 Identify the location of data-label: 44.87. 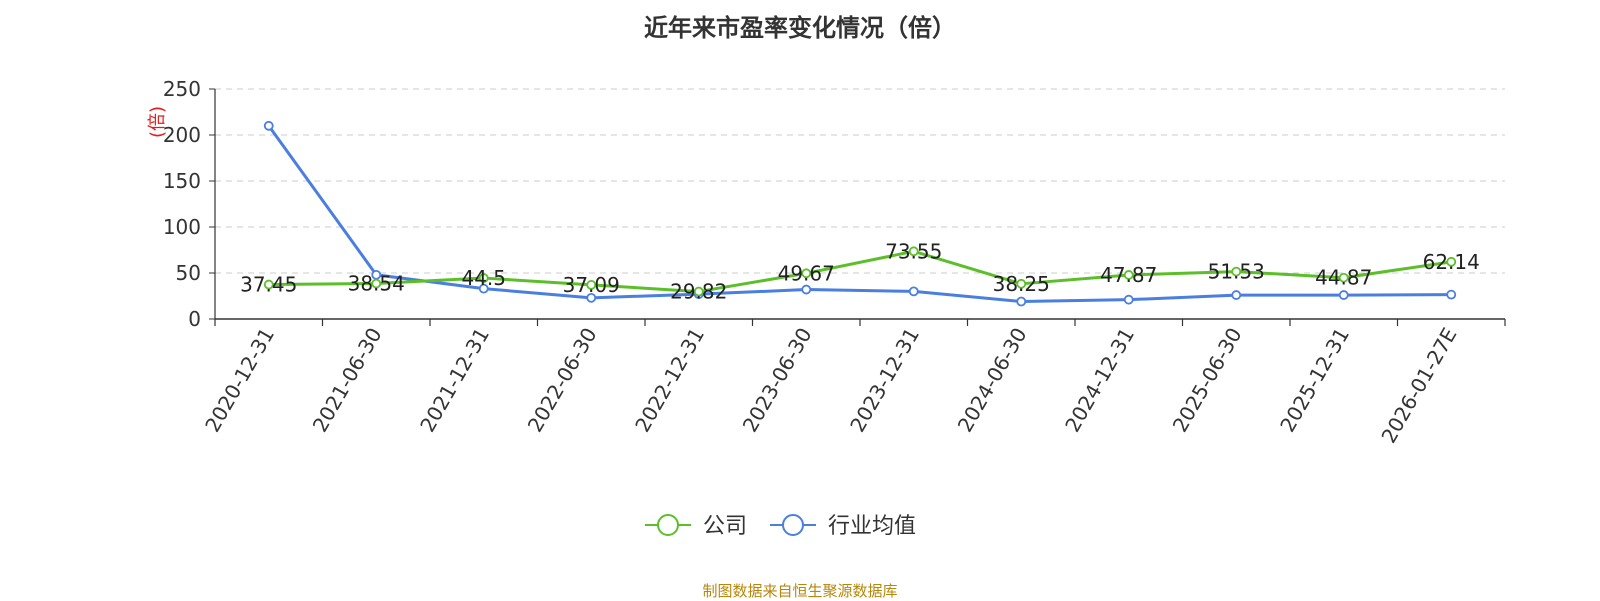
(1343, 278).